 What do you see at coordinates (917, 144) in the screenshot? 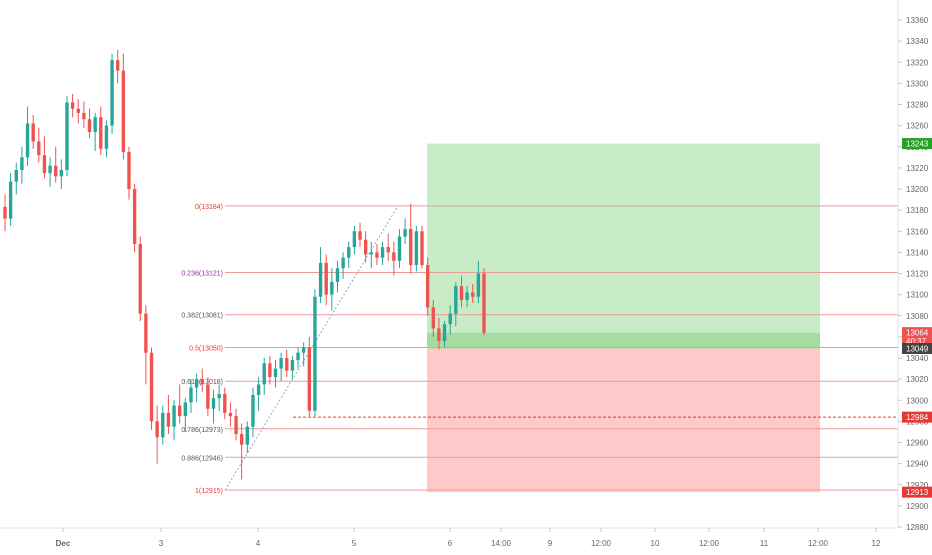
I see `price-badge-target` at bounding box center [917, 144].